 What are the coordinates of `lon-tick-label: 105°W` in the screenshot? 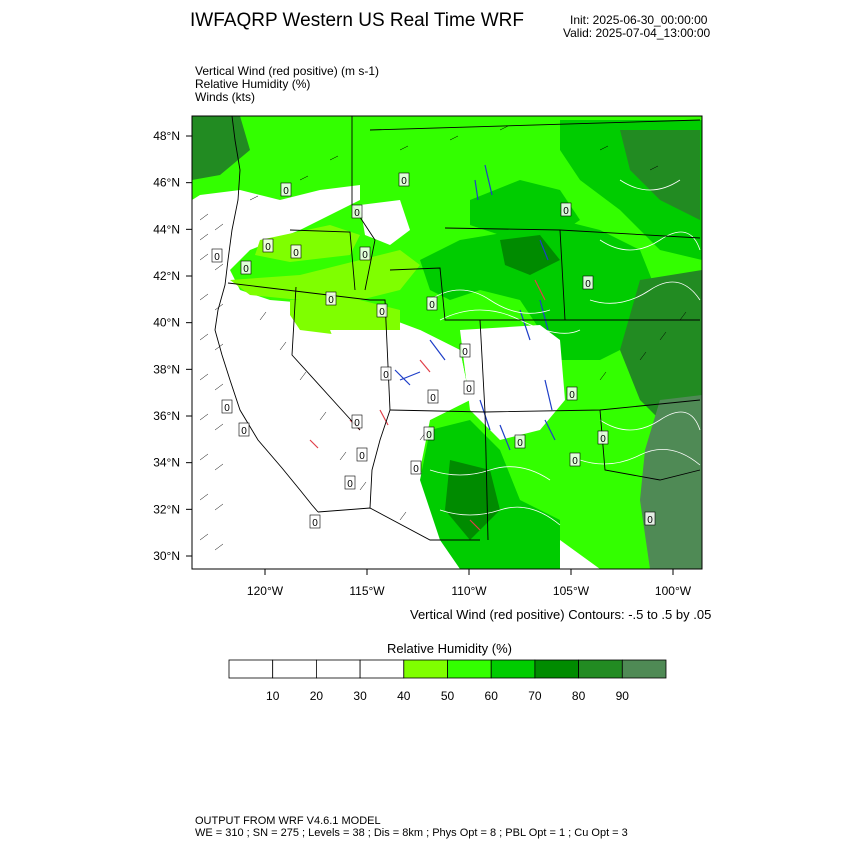 It's located at (571, 591).